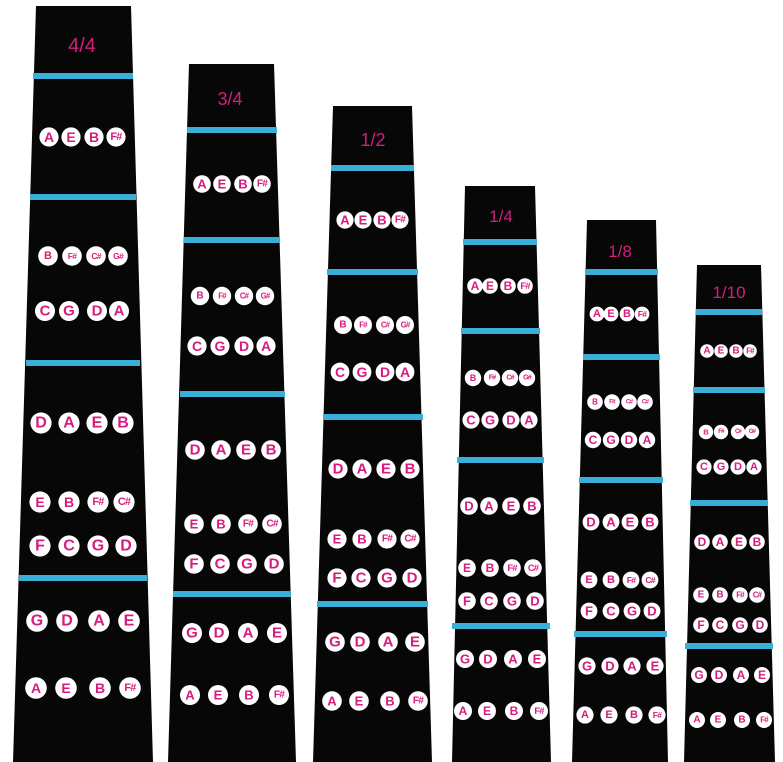 The image size is (783, 762). I want to click on note-marker: C, so click(593, 440).